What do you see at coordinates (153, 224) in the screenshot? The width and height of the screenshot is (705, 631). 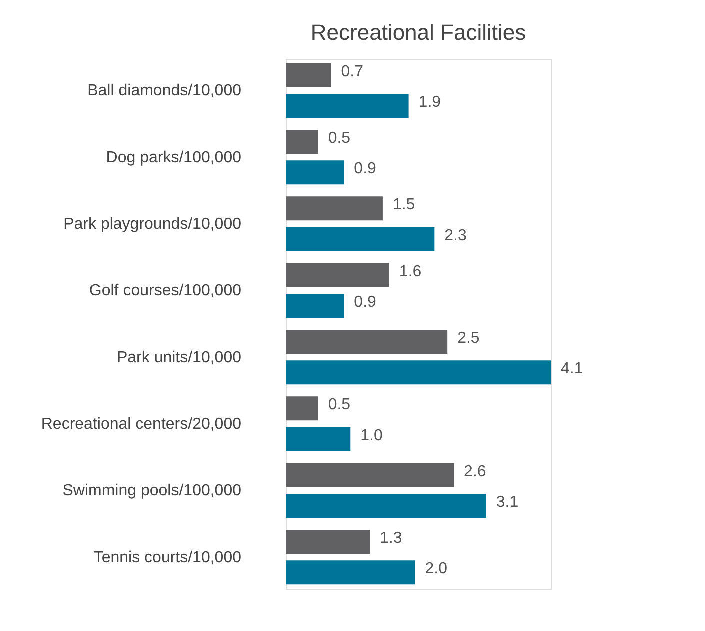 I see `y-tick-label: Park playgrounds/10,000` at bounding box center [153, 224].